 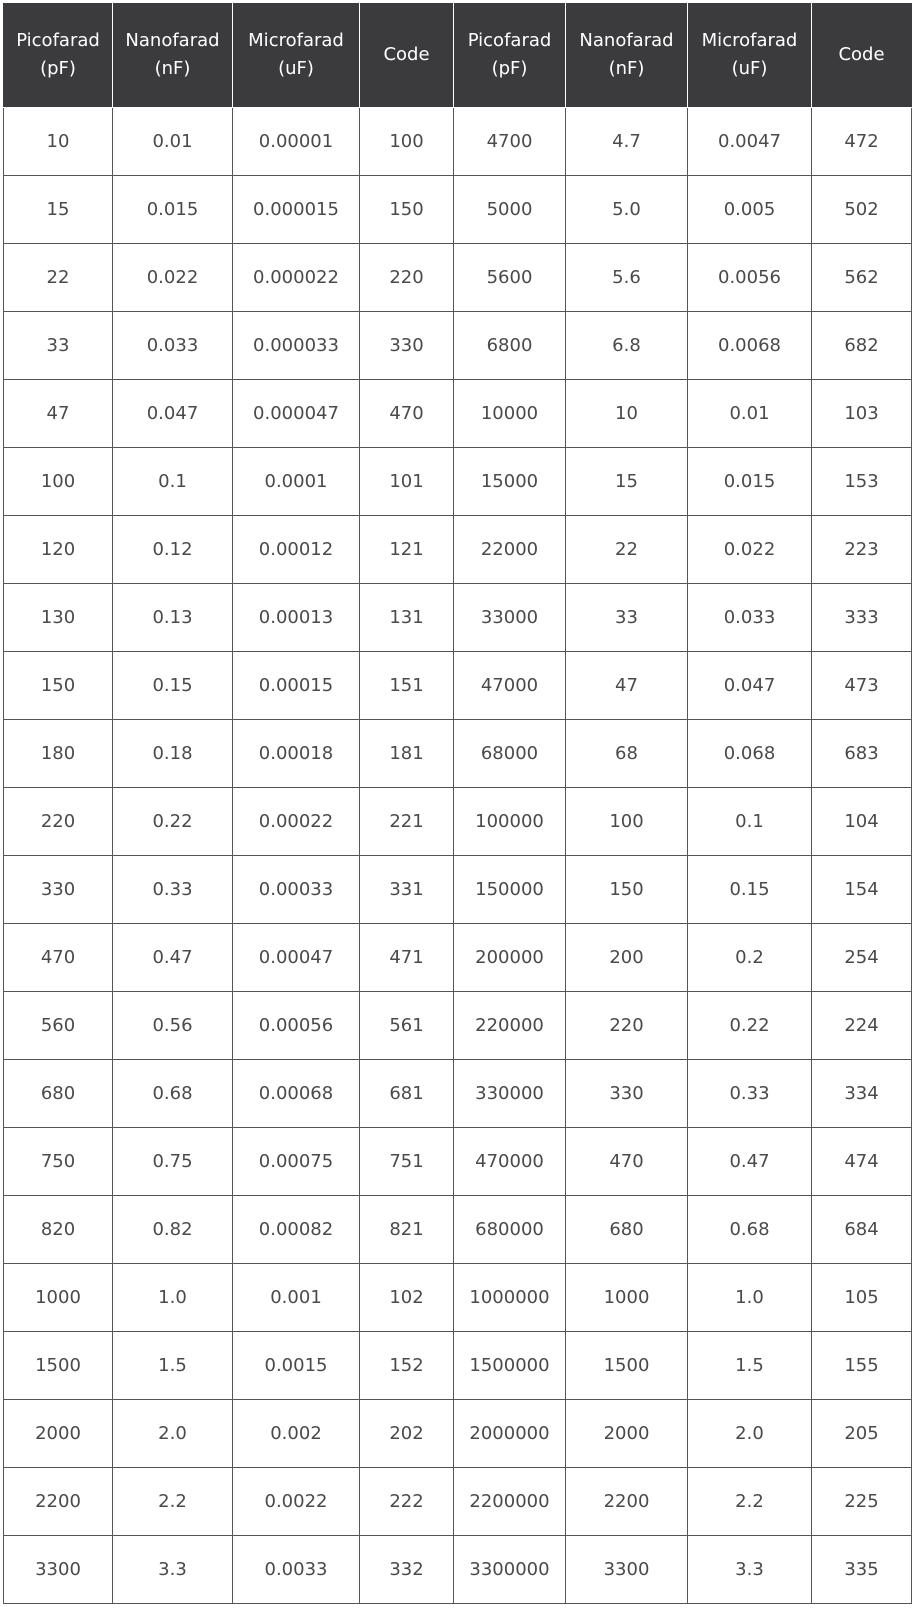 I want to click on table-row: 100 0.1 0.0001 101 15000 15 0.015 153, so click(x=457, y=481).